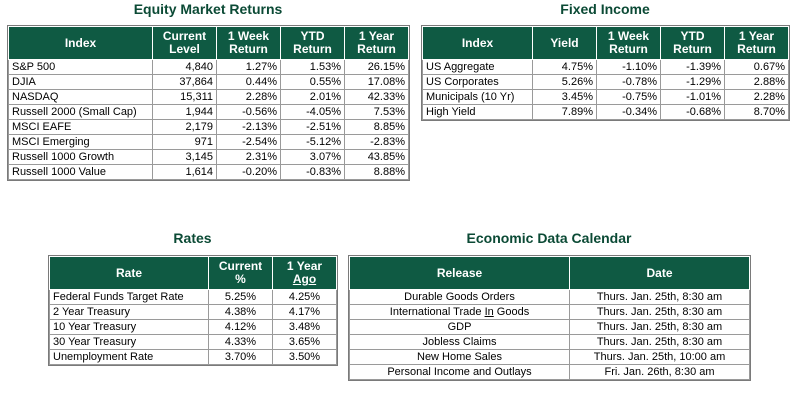  Describe the element at coordinates (184, 172) in the screenshot. I see `equity-level: 1,614` at that location.